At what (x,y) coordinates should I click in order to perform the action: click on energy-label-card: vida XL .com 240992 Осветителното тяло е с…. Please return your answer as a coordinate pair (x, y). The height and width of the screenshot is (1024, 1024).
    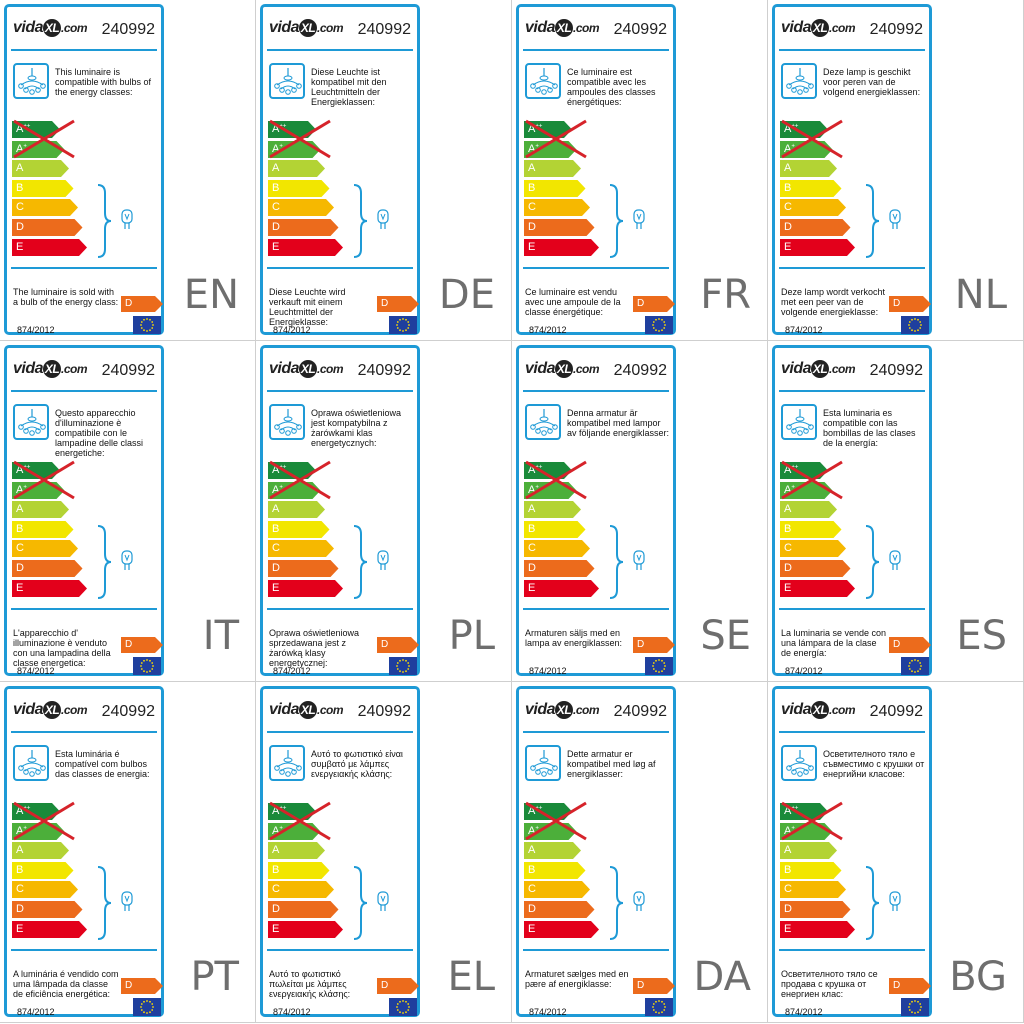
    Looking at the image, I should click on (852, 851).